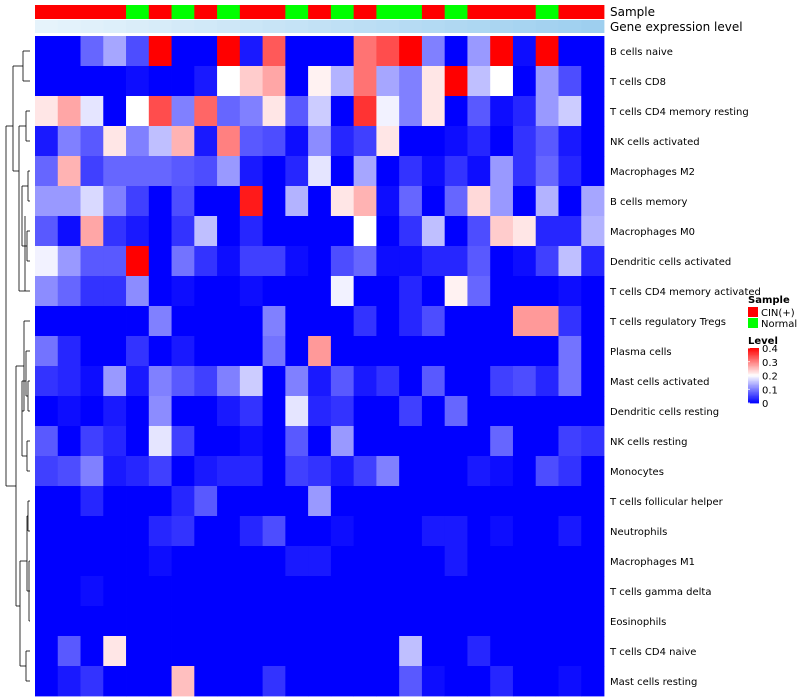 The width and height of the screenshot is (800, 700). What do you see at coordinates (637, 472) in the screenshot?
I see `row-label: Monocytes` at bounding box center [637, 472].